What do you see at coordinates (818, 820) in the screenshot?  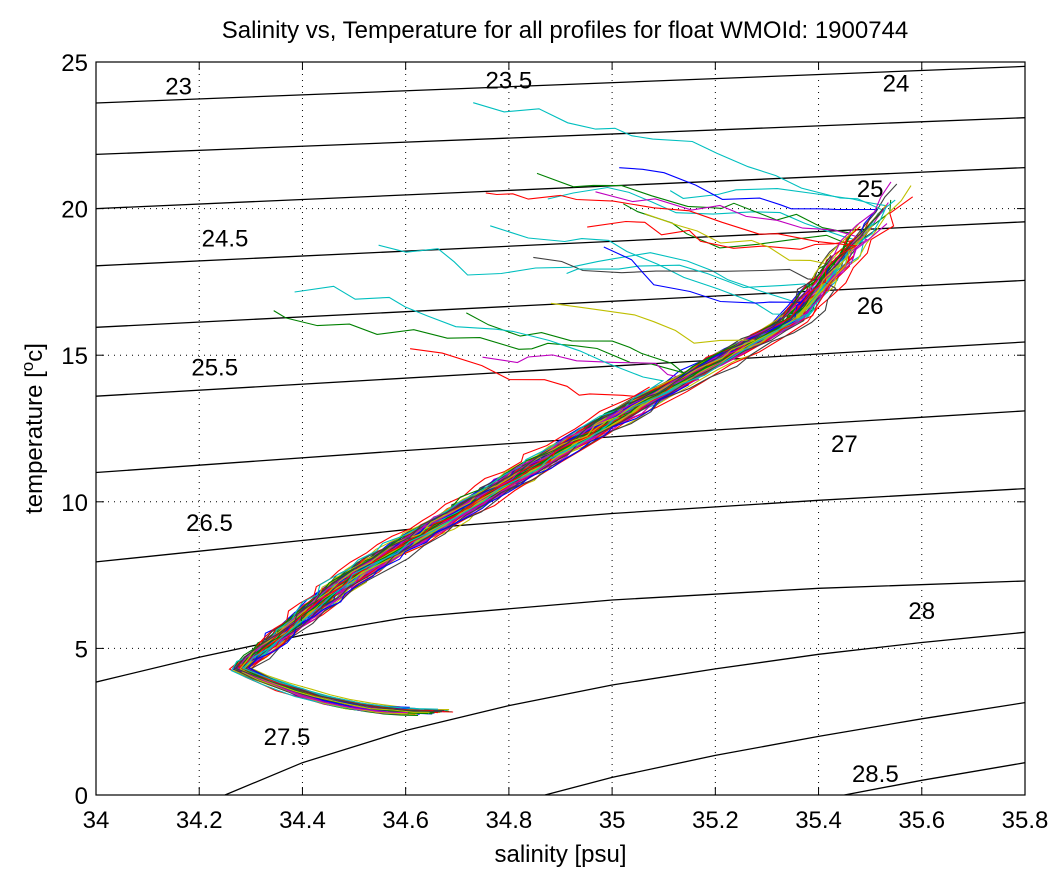 I see `x-tick-label: 35.4` at bounding box center [818, 820].